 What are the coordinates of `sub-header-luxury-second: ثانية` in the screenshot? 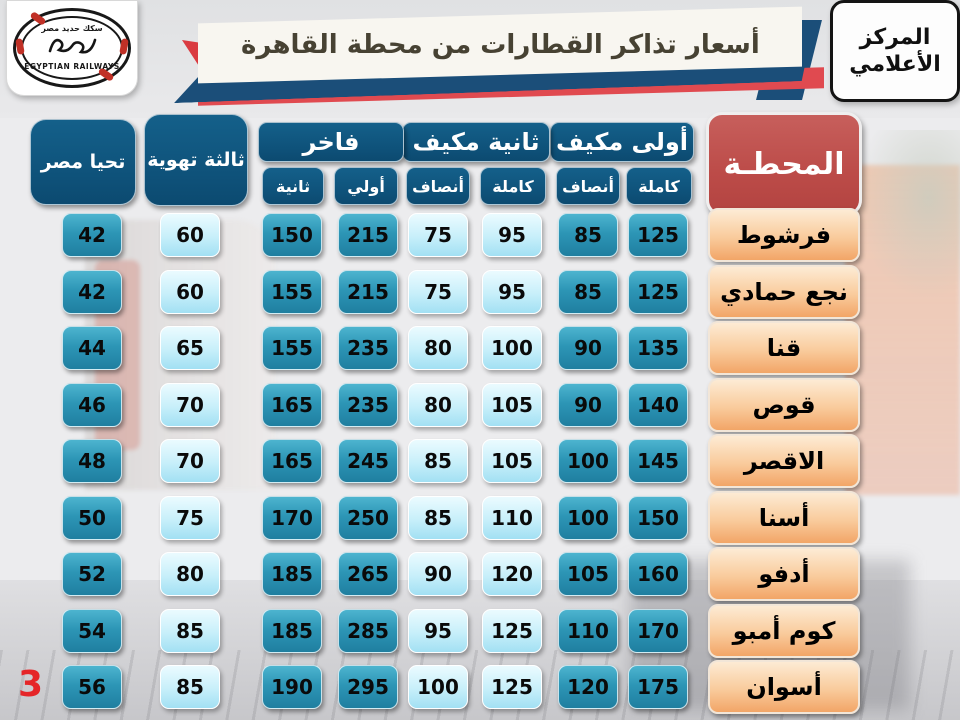 It's located at (293, 186).